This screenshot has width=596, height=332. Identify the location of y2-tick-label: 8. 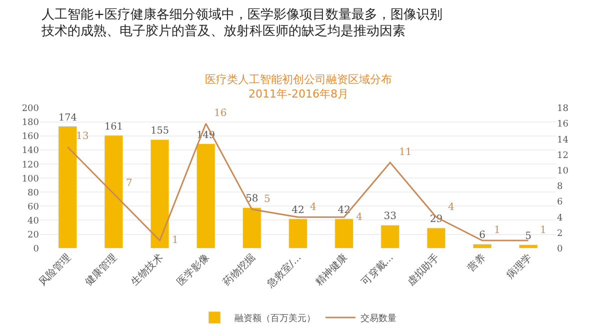
(560, 187).